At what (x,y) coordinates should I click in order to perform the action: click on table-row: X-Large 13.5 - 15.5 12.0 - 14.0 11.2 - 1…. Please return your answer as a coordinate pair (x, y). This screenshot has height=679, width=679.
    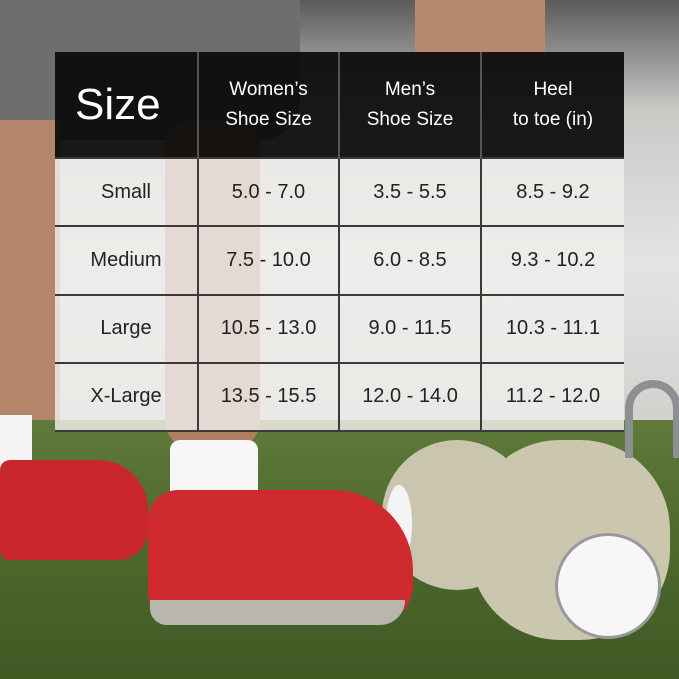
    Looking at the image, I should click on (339, 397).